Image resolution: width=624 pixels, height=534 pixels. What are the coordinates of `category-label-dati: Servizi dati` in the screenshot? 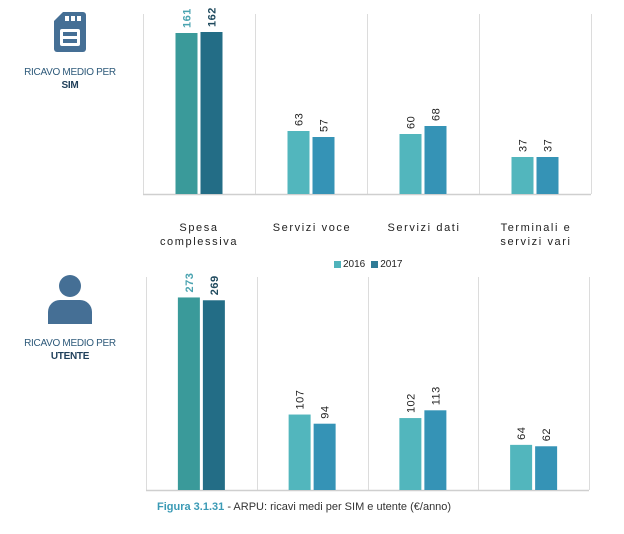 It's located at (424, 228).